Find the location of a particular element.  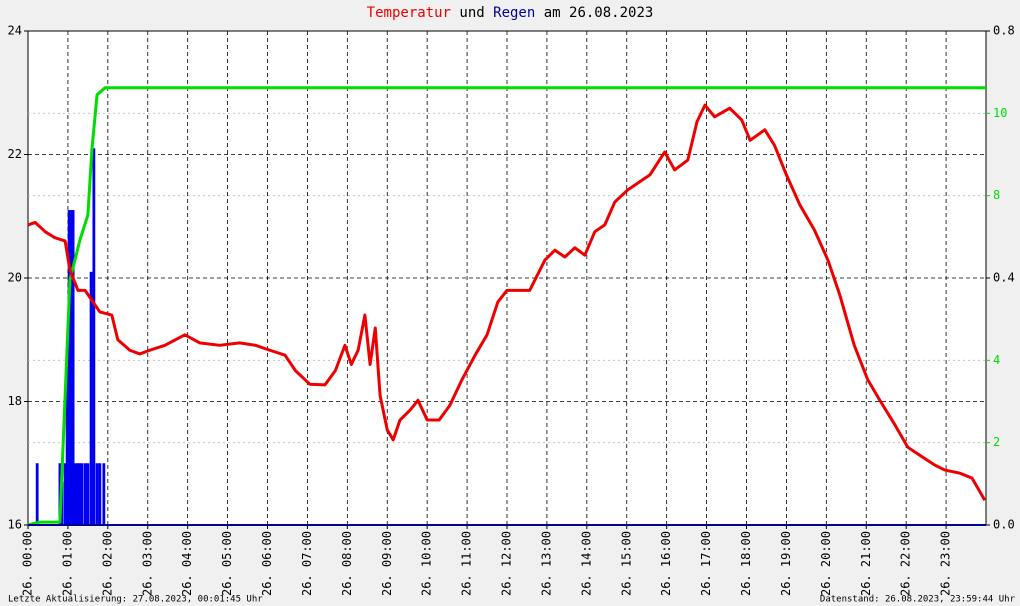

x-tick-label: 26. 17:00 is located at coordinates (706, 563).